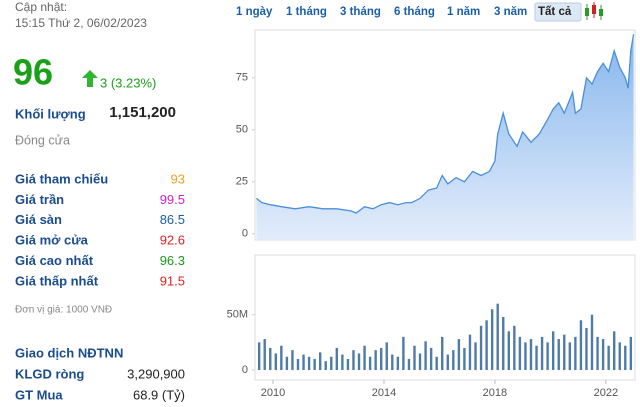 The height and width of the screenshot is (407, 640). I want to click on unit-note: Đơn vị giá: 1000 VNĐ, so click(63, 310).